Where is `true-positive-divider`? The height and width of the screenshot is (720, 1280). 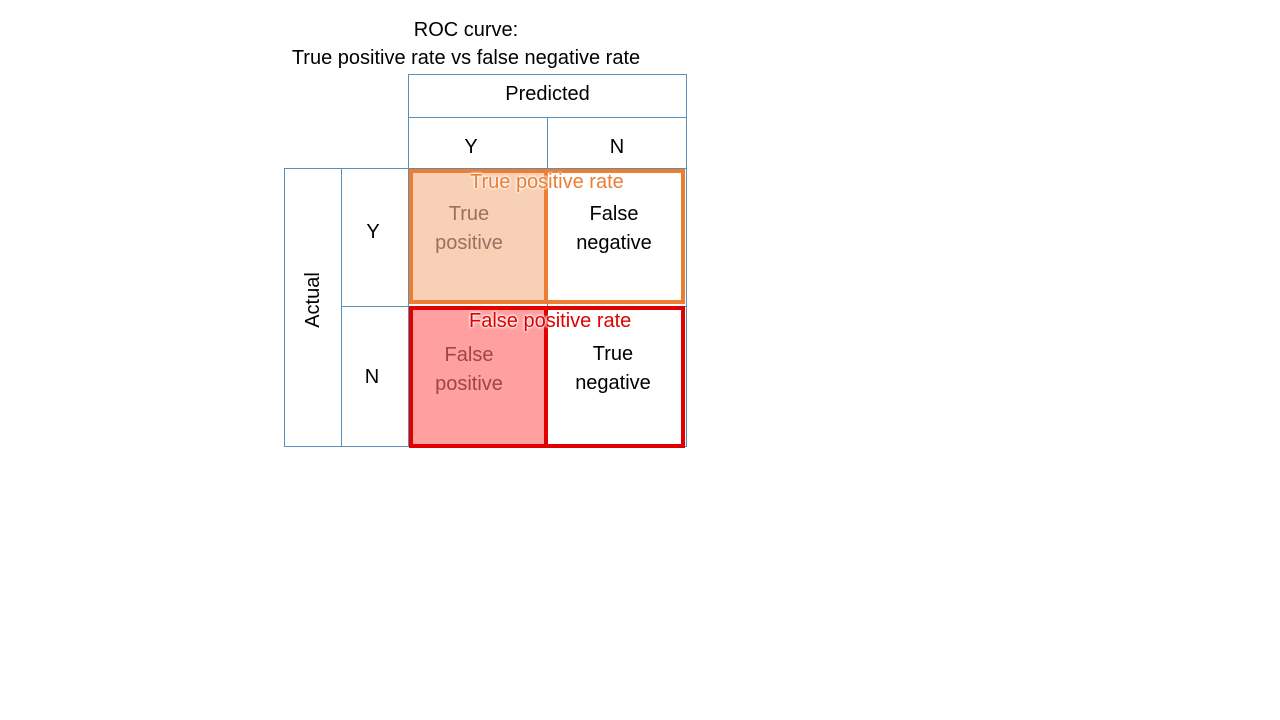 true-positive-divider is located at coordinates (478, 236).